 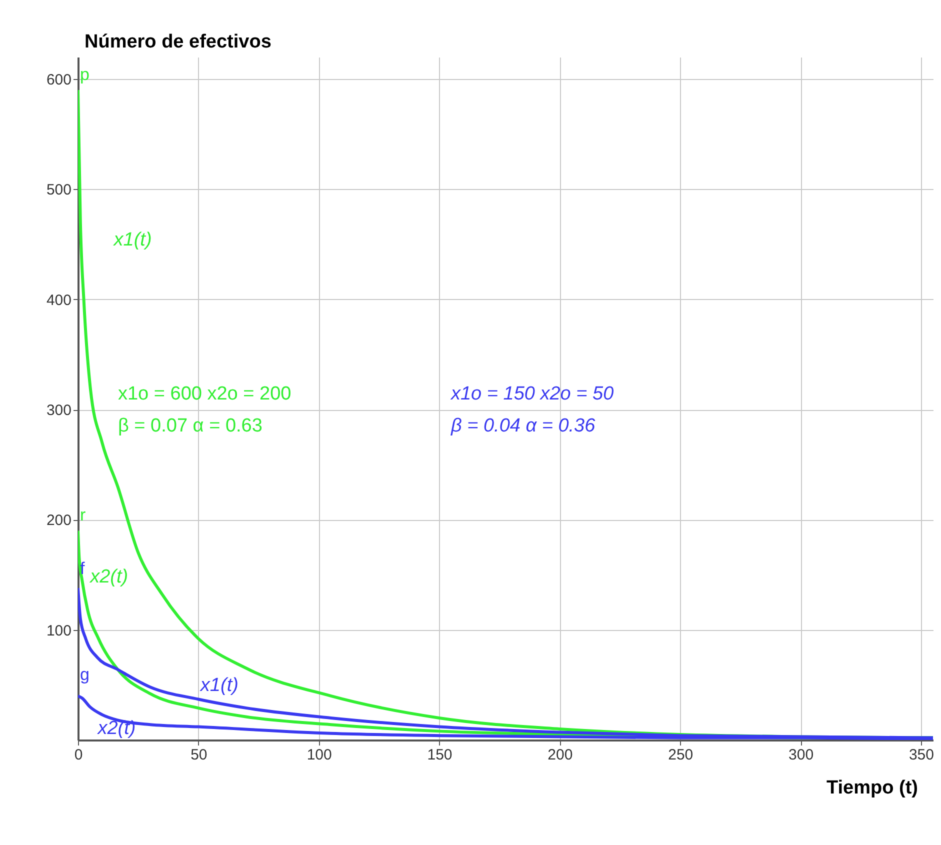 I want to click on x-tick-label: 50, so click(x=199, y=755).